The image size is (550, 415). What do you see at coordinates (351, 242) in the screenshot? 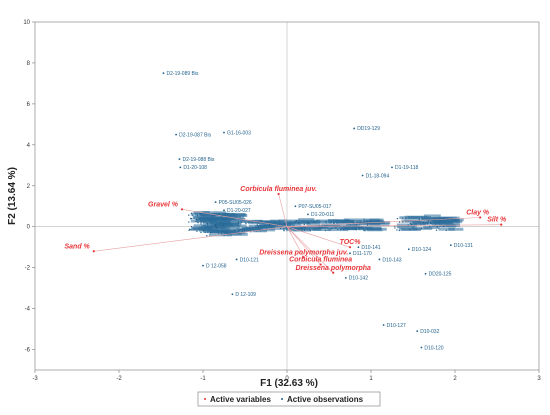
I see `variable-label: TOC%` at bounding box center [351, 242].